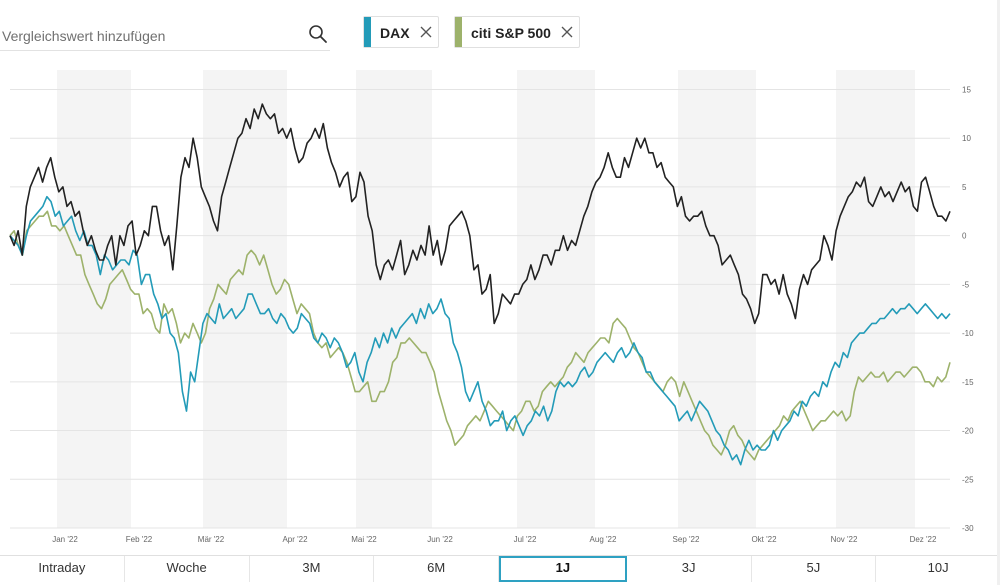 The image size is (1000, 585). Describe the element at coordinates (964, 187) in the screenshot. I see `y-tick-label: 5` at that location.